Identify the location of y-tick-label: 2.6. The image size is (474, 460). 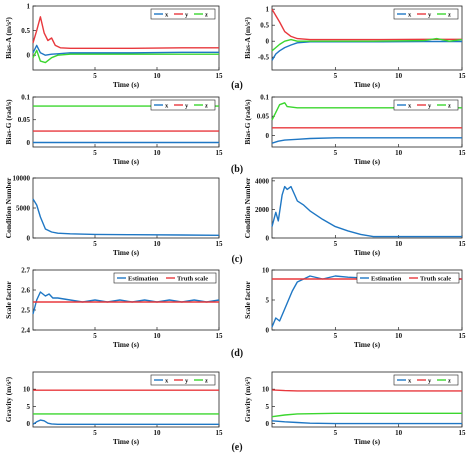
(25, 291).